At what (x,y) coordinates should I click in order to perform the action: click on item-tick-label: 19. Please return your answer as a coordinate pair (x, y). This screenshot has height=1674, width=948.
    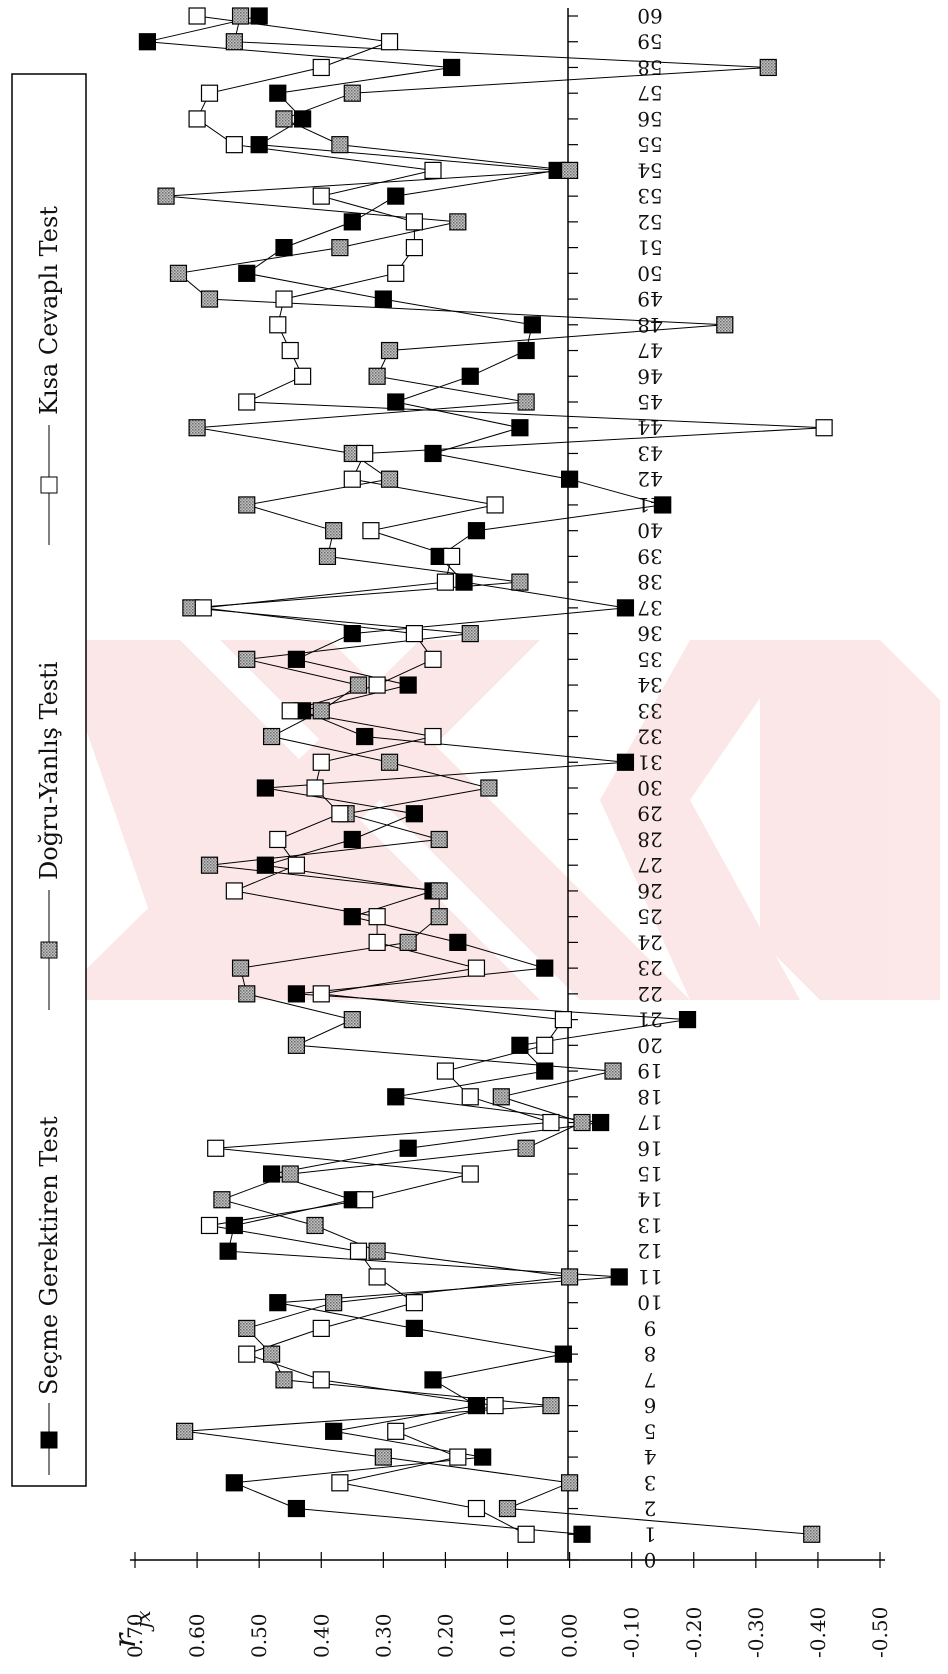
    Looking at the image, I should click on (649, 1071).